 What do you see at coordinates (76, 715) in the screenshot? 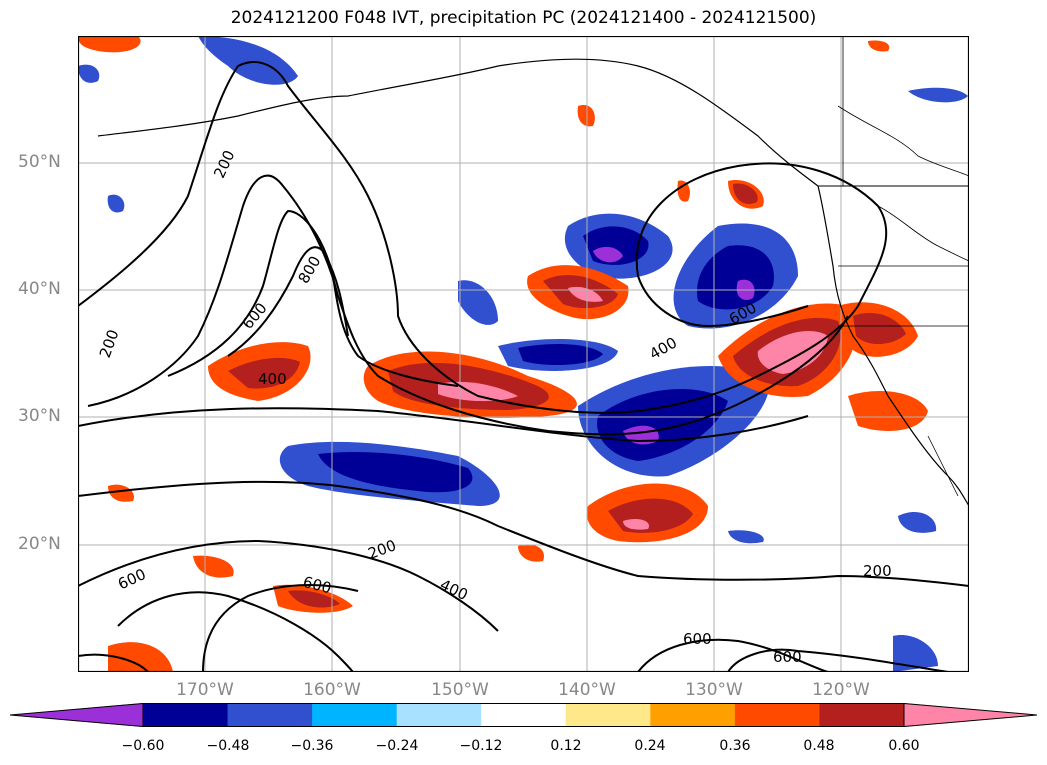
I see `colorbar-extend-low` at bounding box center [76, 715].